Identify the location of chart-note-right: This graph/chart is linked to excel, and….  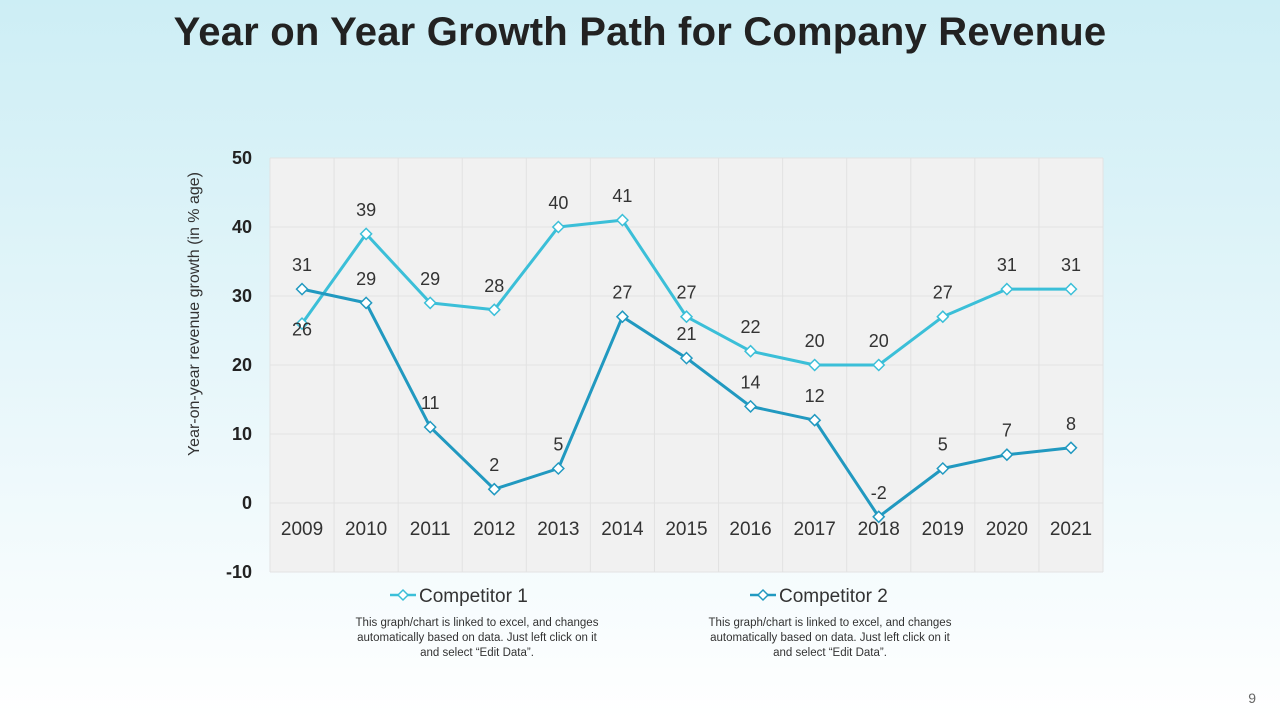
(830, 638).